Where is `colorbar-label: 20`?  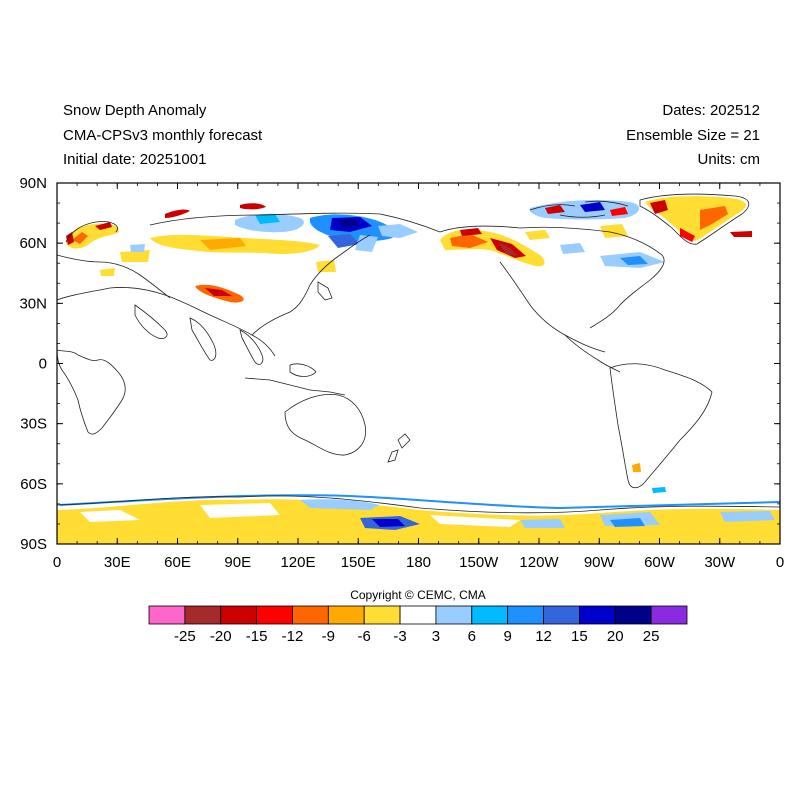
colorbar-label: 20 is located at coordinates (615, 636).